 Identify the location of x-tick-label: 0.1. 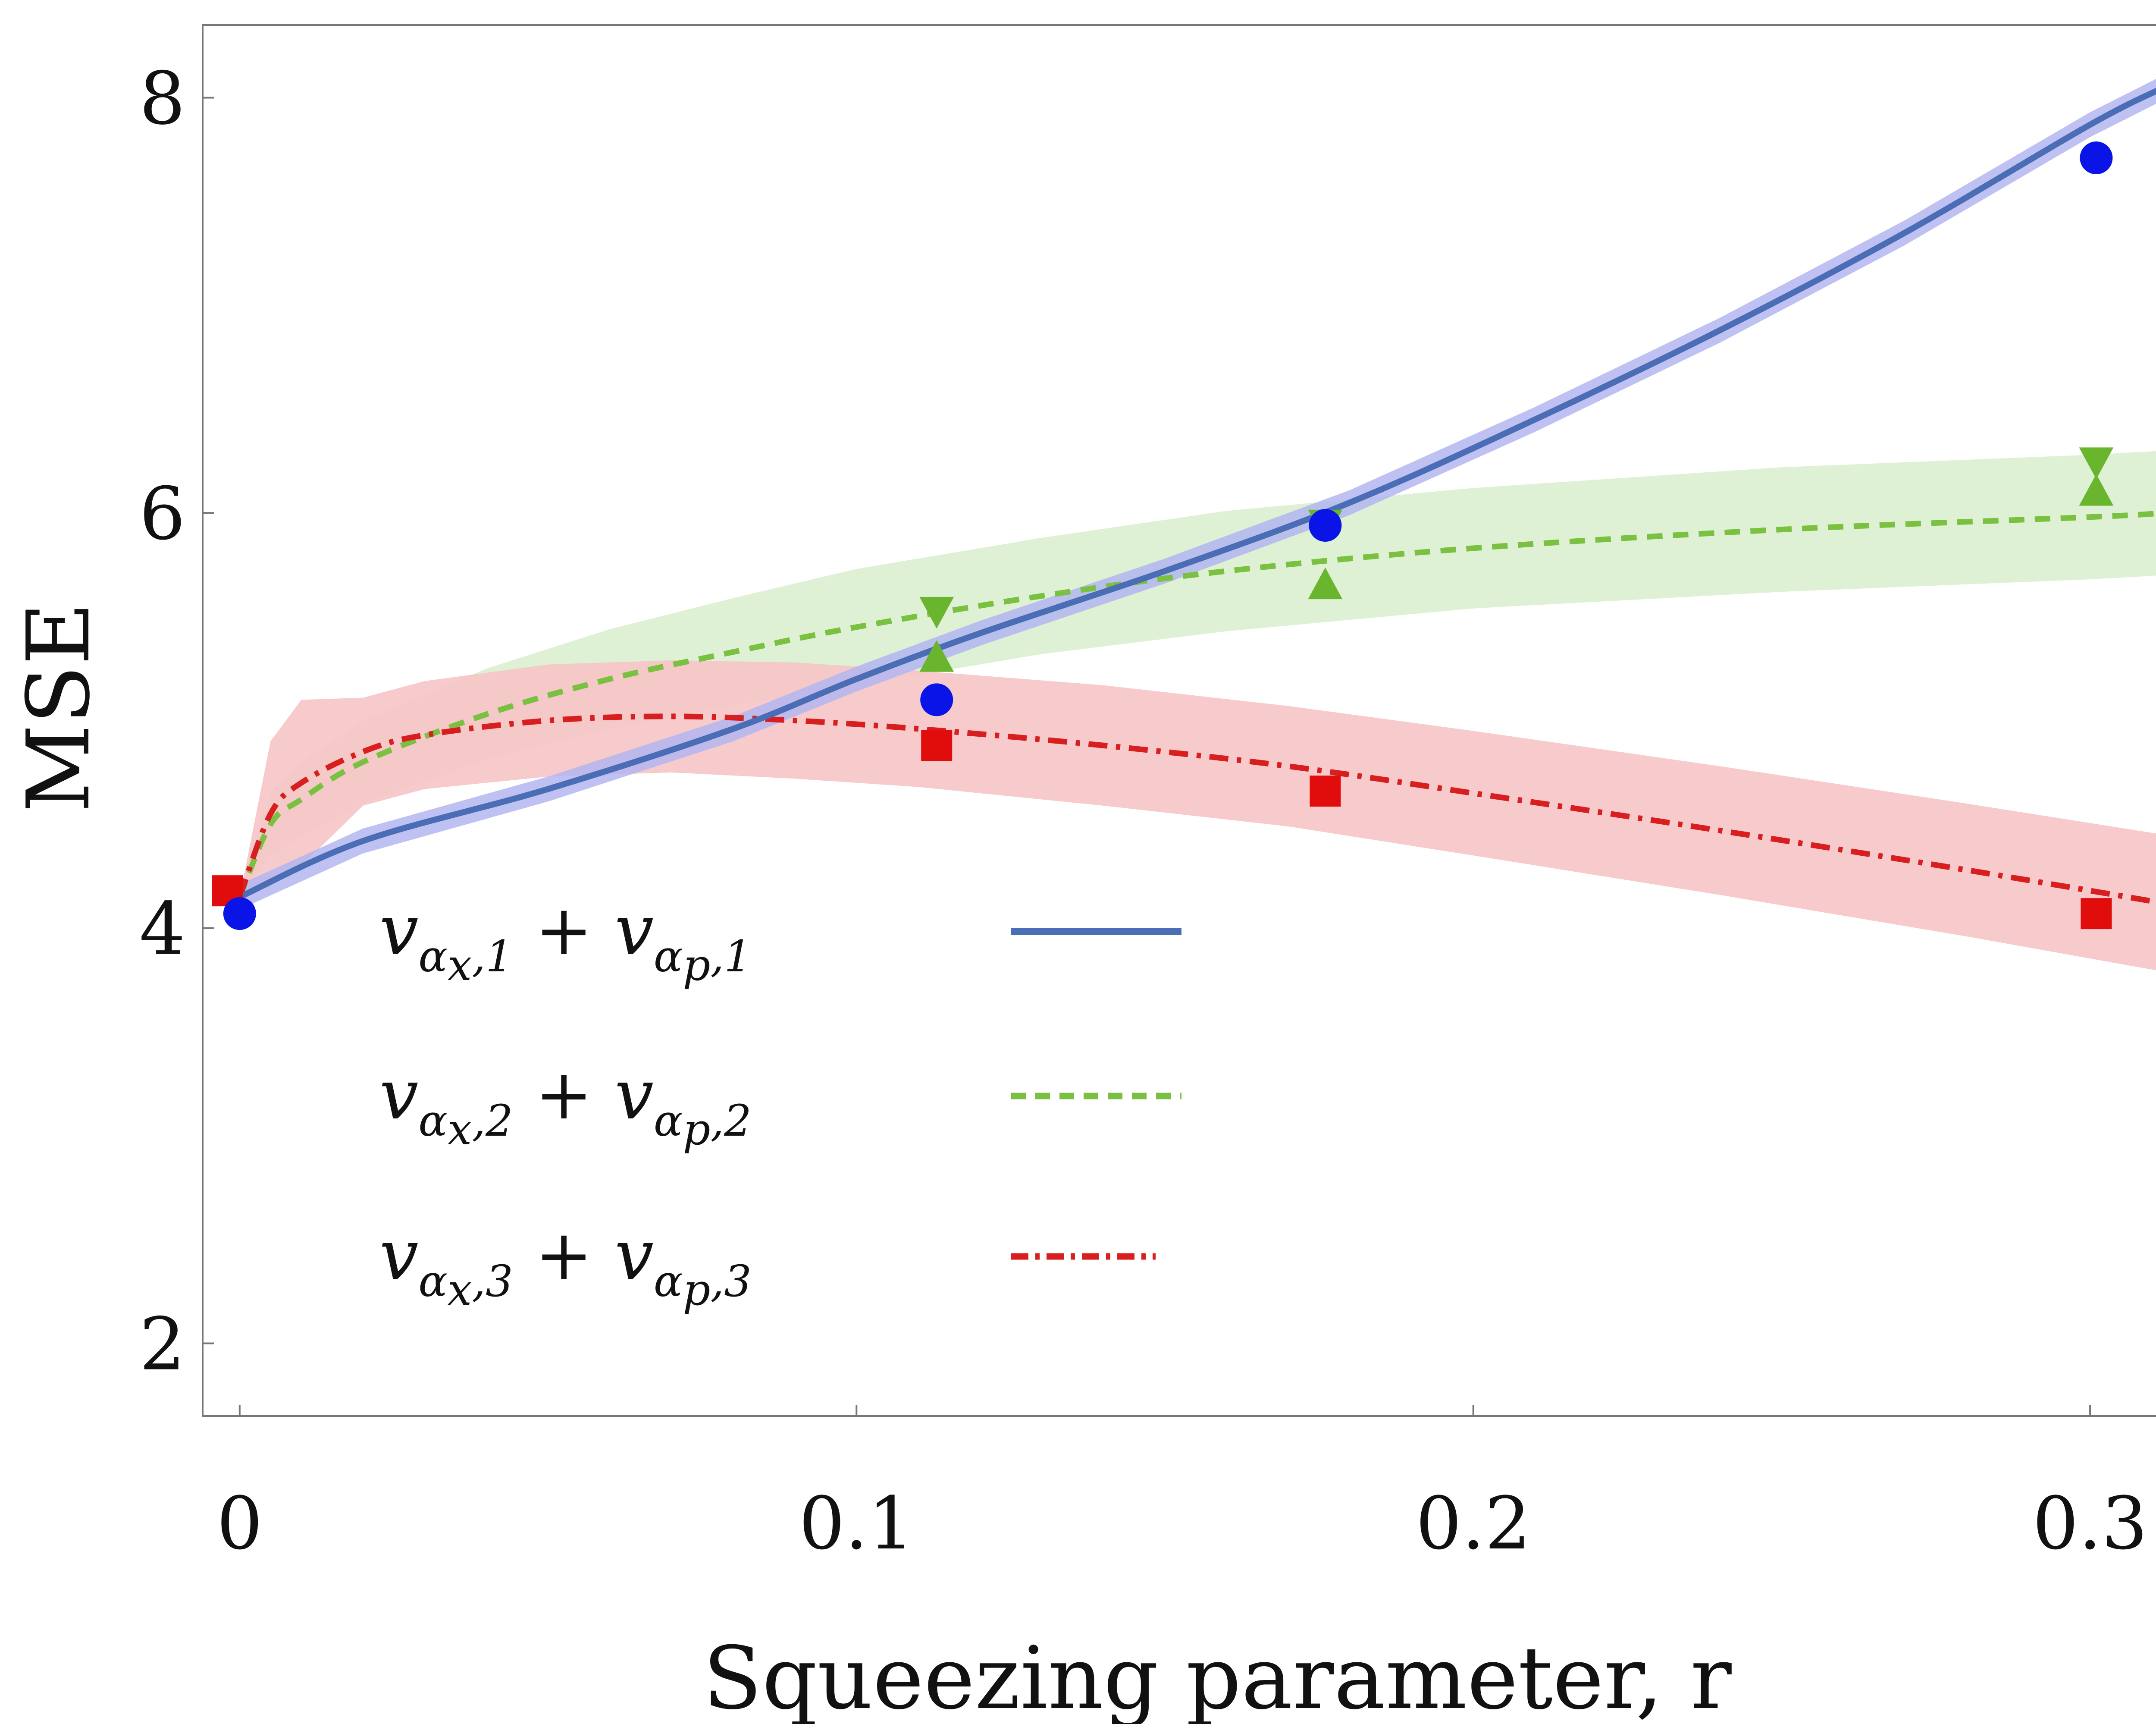
(856, 1524).